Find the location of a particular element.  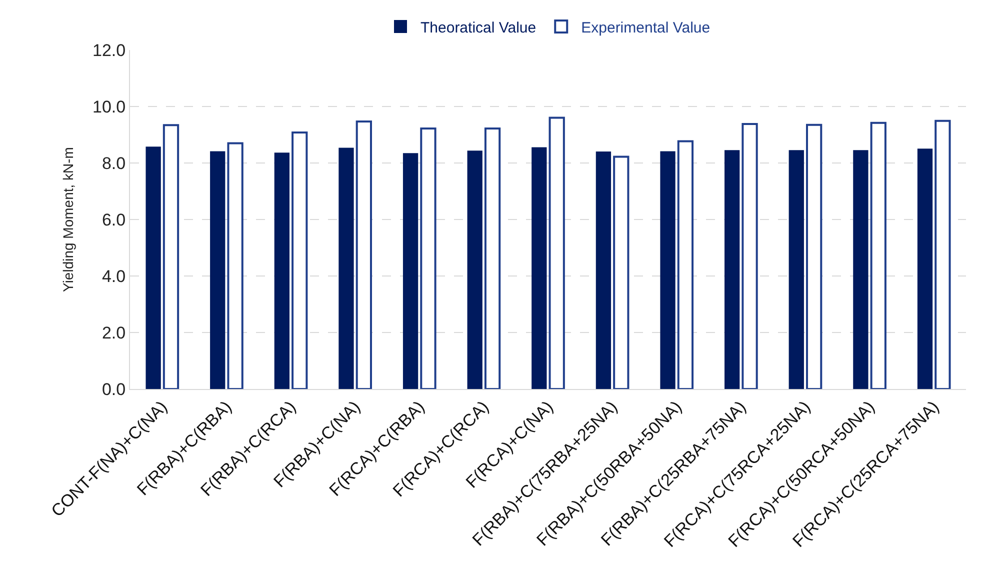

y-tick-label: 10.0 is located at coordinates (109, 106).